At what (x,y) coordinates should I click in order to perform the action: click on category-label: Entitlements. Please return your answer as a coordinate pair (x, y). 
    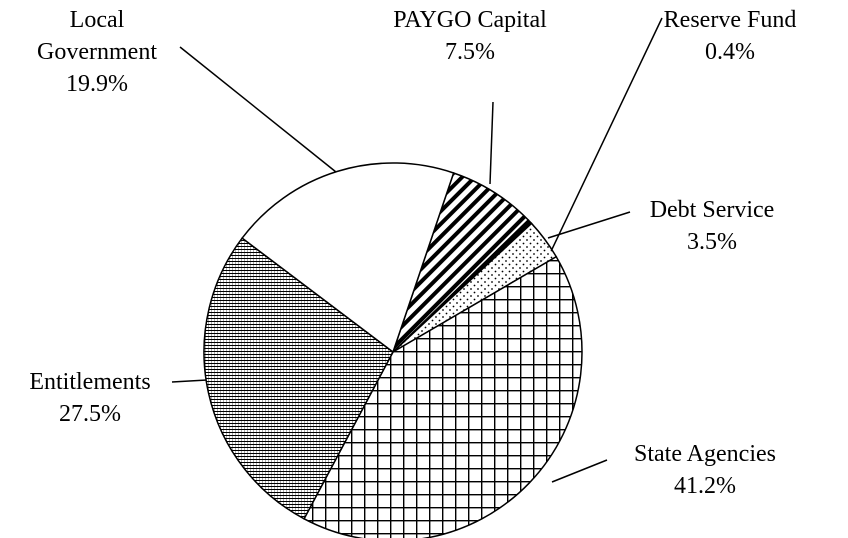
    Looking at the image, I should click on (90, 382).